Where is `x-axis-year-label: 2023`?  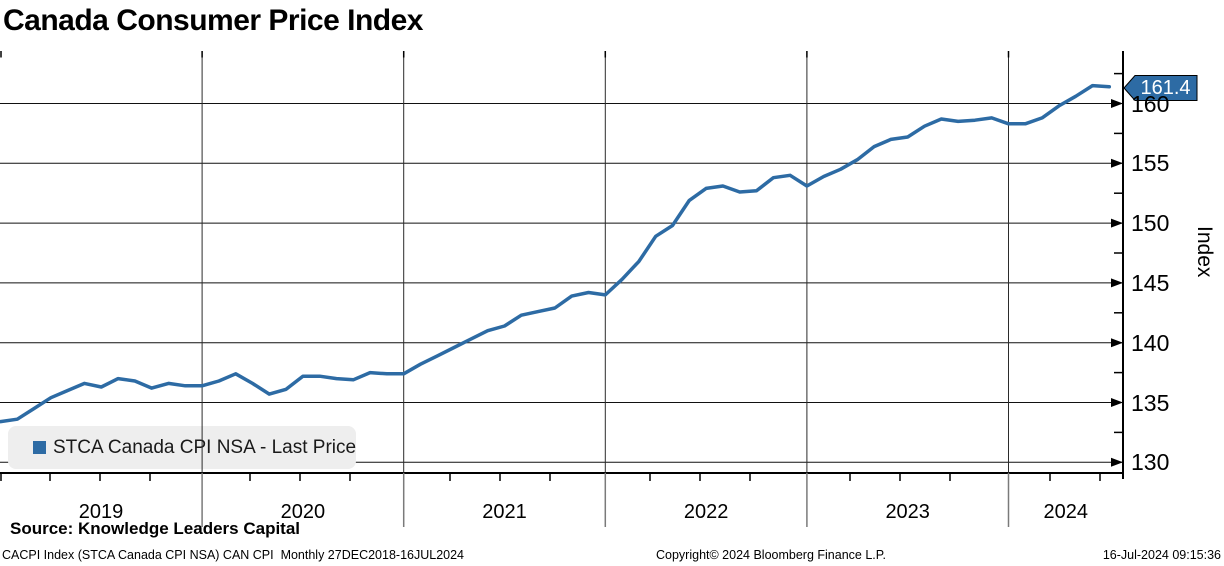 x-axis-year-label: 2023 is located at coordinates (907, 512).